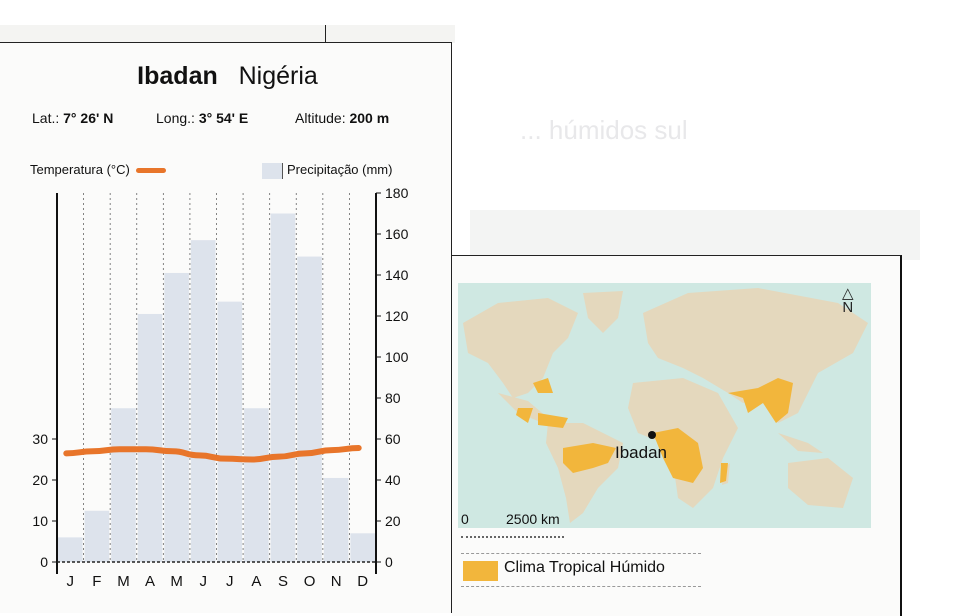 The height and width of the screenshot is (616, 963). Describe the element at coordinates (393, 439) in the screenshot. I see `svg-text: 60` at that location.